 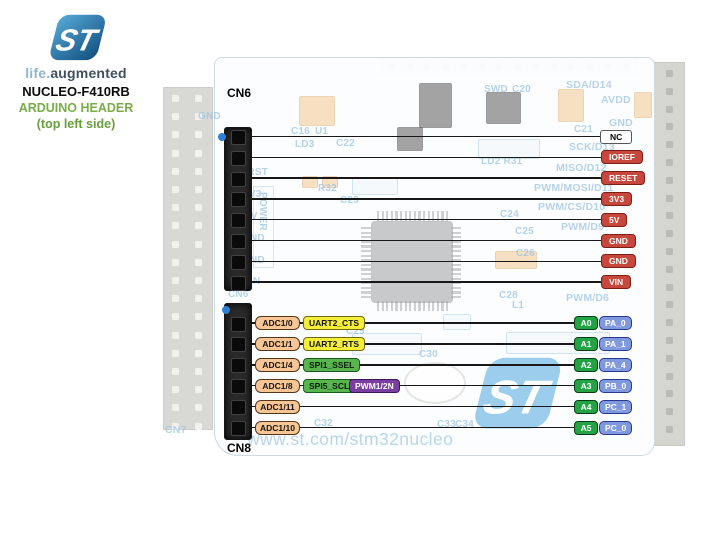 What do you see at coordinates (238, 209) in the screenshot?
I see `connector-cn6` at bounding box center [238, 209].